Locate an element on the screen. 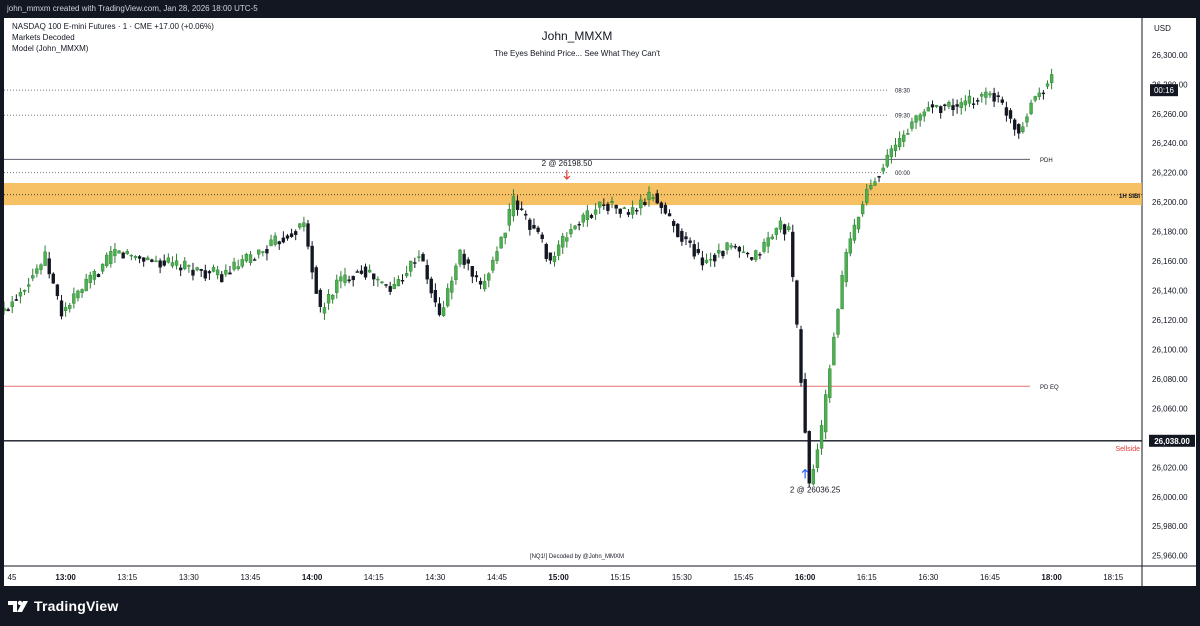 This screenshot has width=1200, height=626. time-tick-label: 15:00 is located at coordinates (558, 577).